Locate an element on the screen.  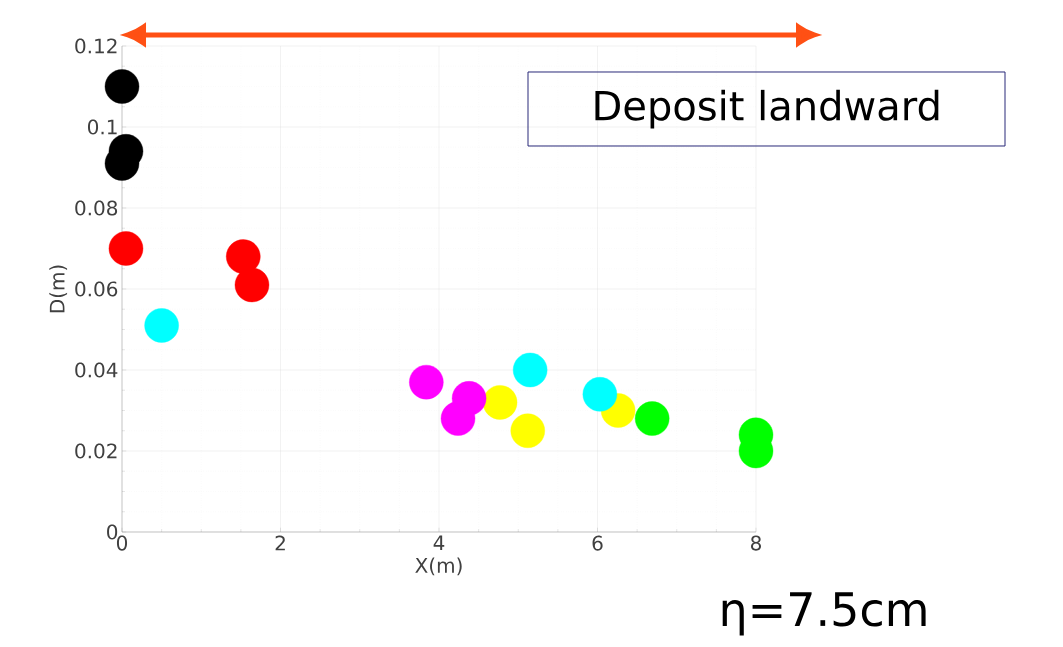
y-tick-label: 0.08 is located at coordinates (96, 208).